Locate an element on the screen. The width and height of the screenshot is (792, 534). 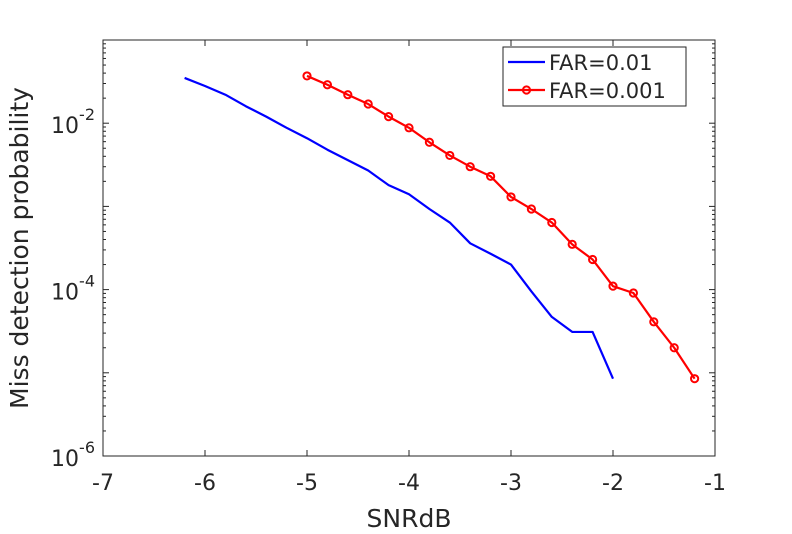
legend-marker is located at coordinates (526, 90).